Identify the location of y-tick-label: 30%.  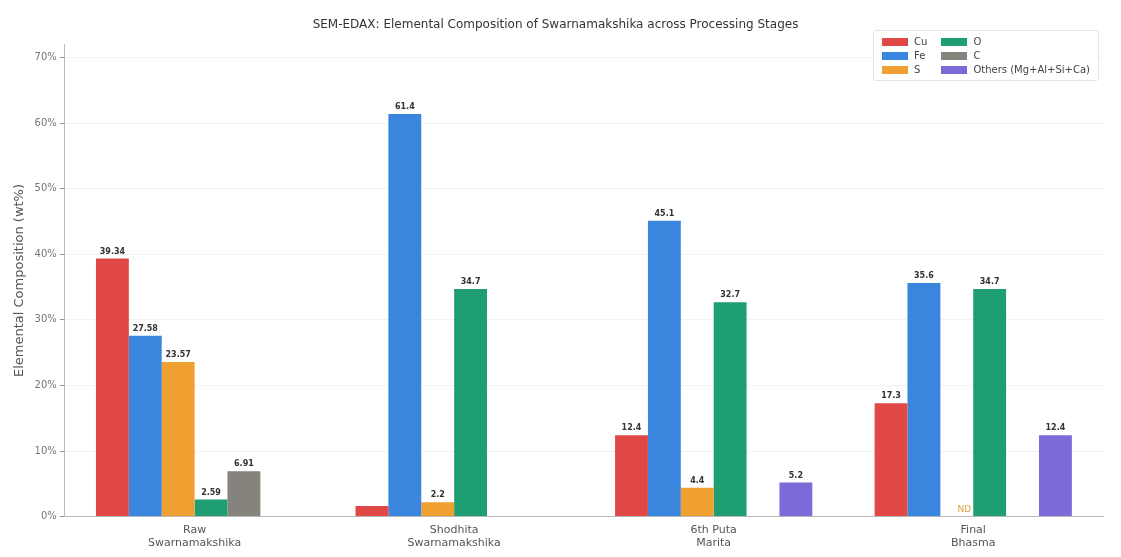
(45, 319).